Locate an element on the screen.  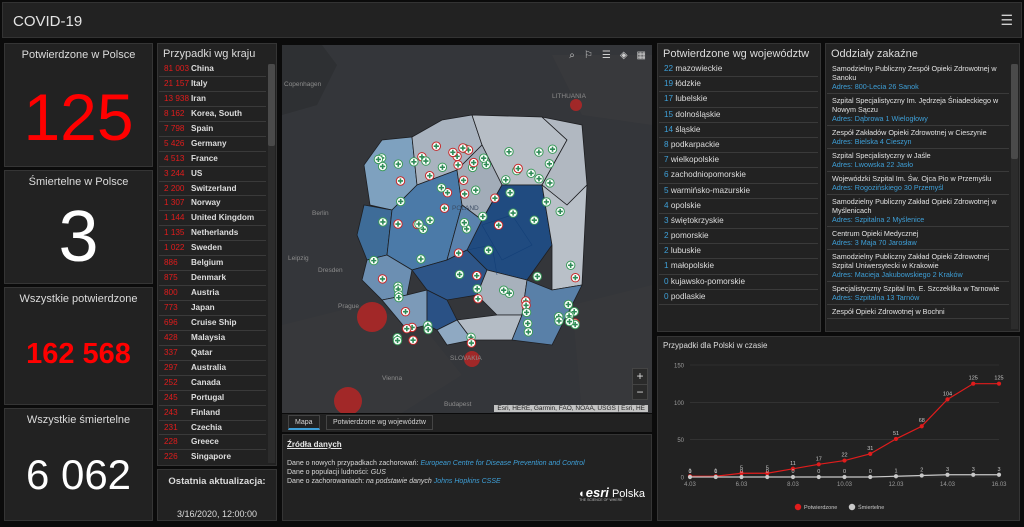
country-count: 1 135 is located at coordinates (174, 233).